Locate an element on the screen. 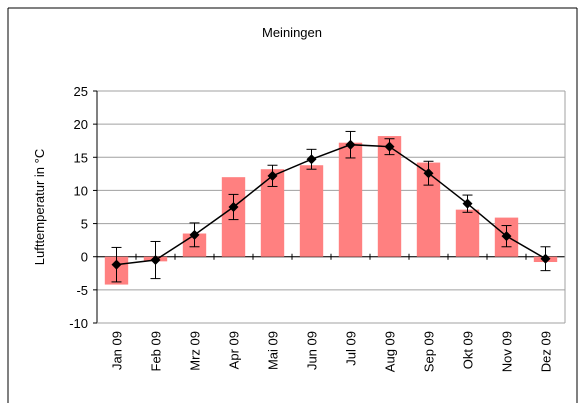 This screenshot has width=585, height=403. y-tick-label: 0 is located at coordinates (84, 257).